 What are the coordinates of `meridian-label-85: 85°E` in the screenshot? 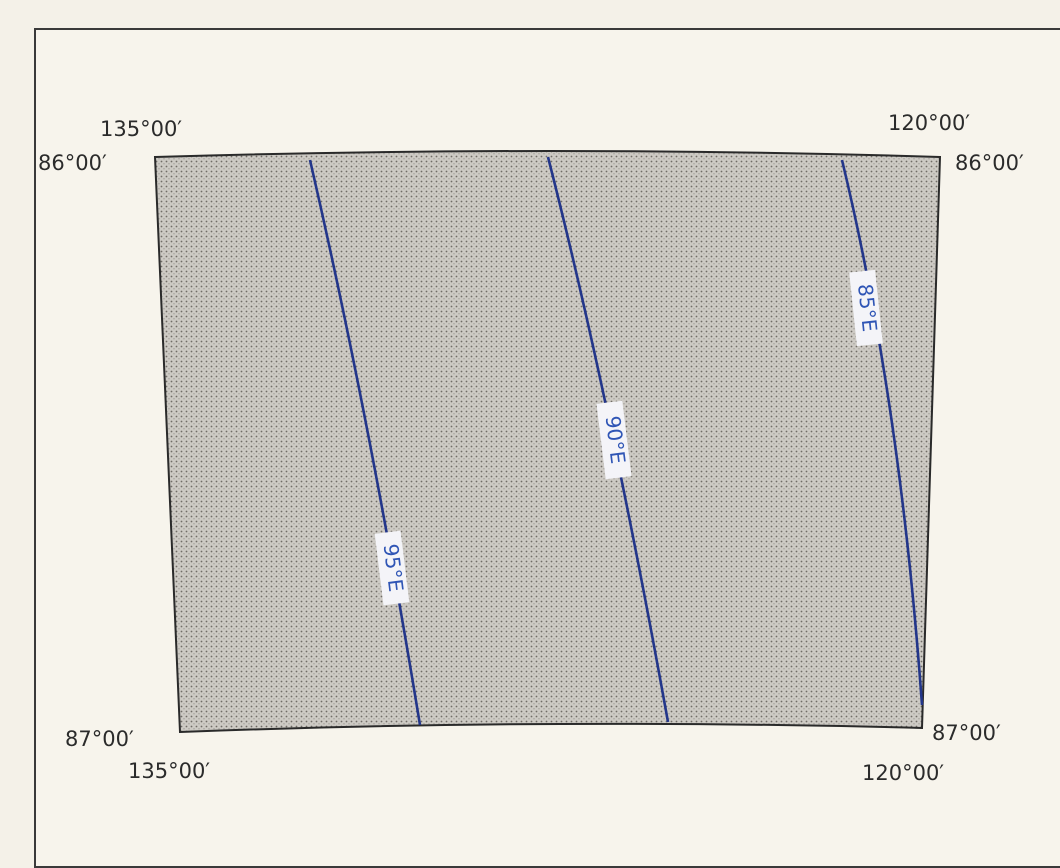 It's located at (866, 308).